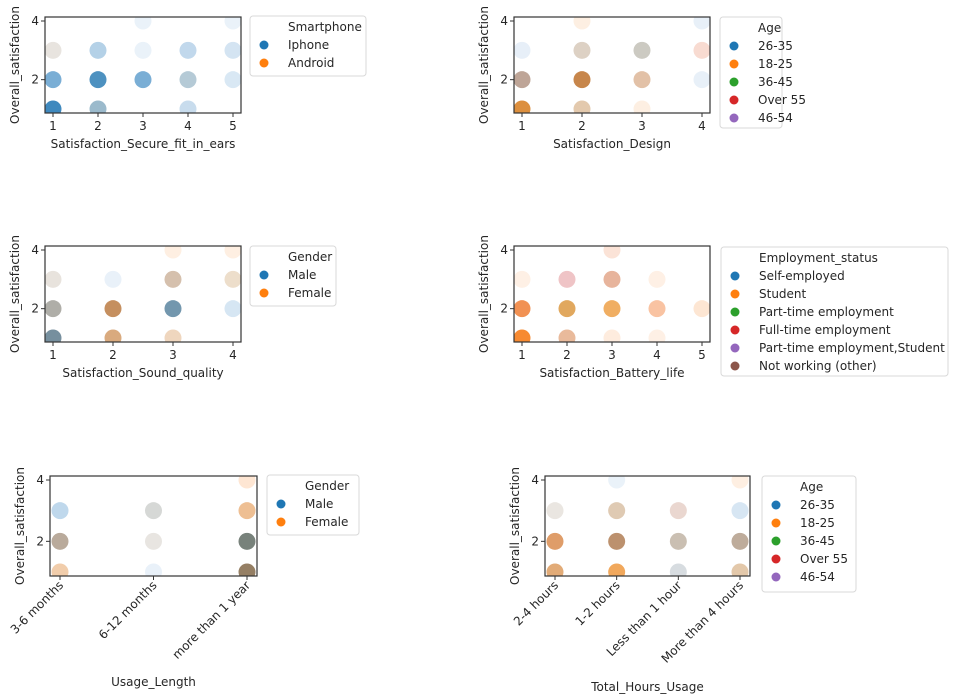  Describe the element at coordinates (143, 144) in the screenshot. I see `x-axis-label: Satisfaction_Secure_fit_in_ears` at that location.